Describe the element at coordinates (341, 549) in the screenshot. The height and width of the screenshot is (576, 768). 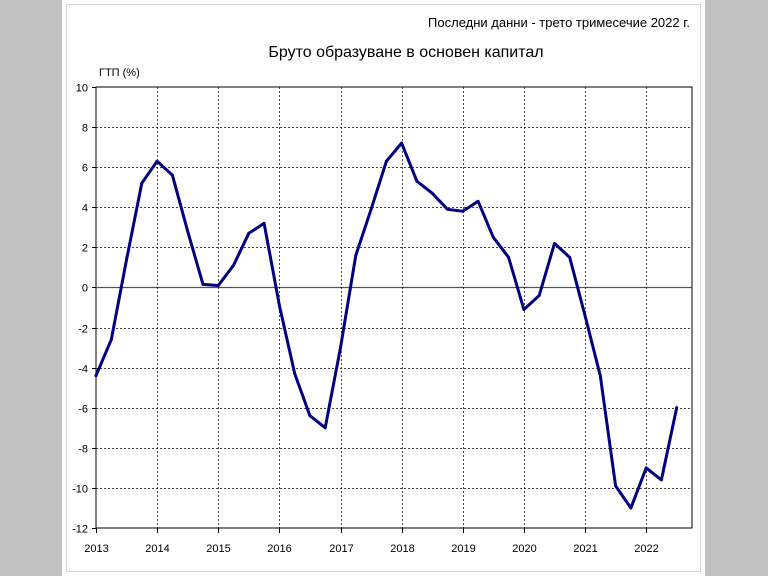
I see `x-tick-label: 2017` at that location.